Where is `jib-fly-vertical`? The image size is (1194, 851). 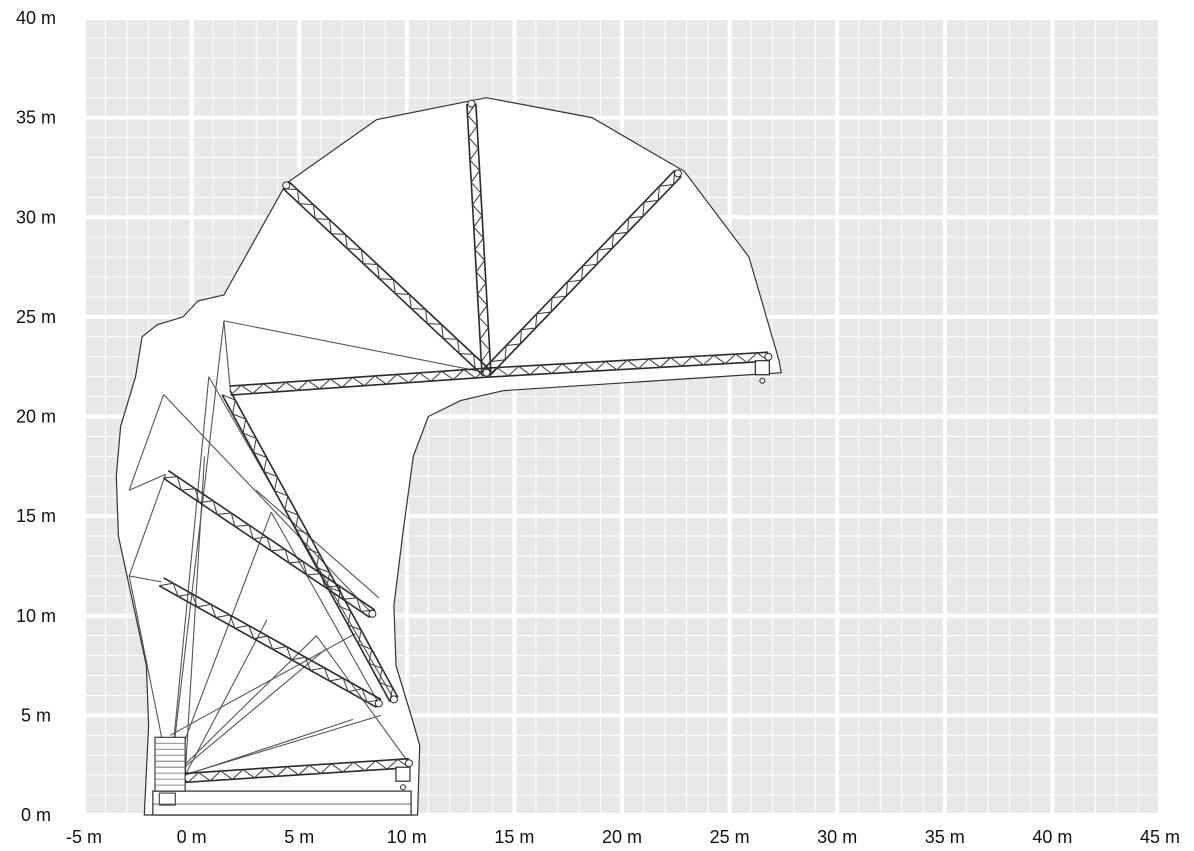
jib-fly-vertical is located at coordinates (479, 236).